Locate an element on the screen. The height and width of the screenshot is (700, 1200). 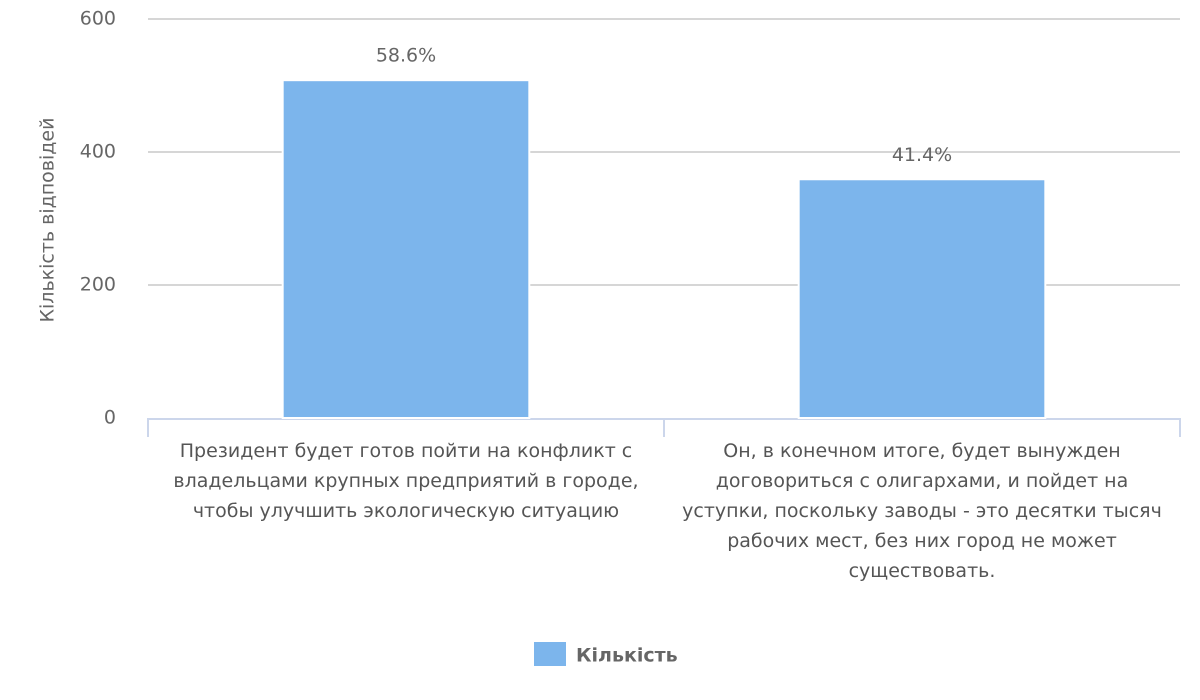
y-tick-label: 200 is located at coordinates (98, 285).